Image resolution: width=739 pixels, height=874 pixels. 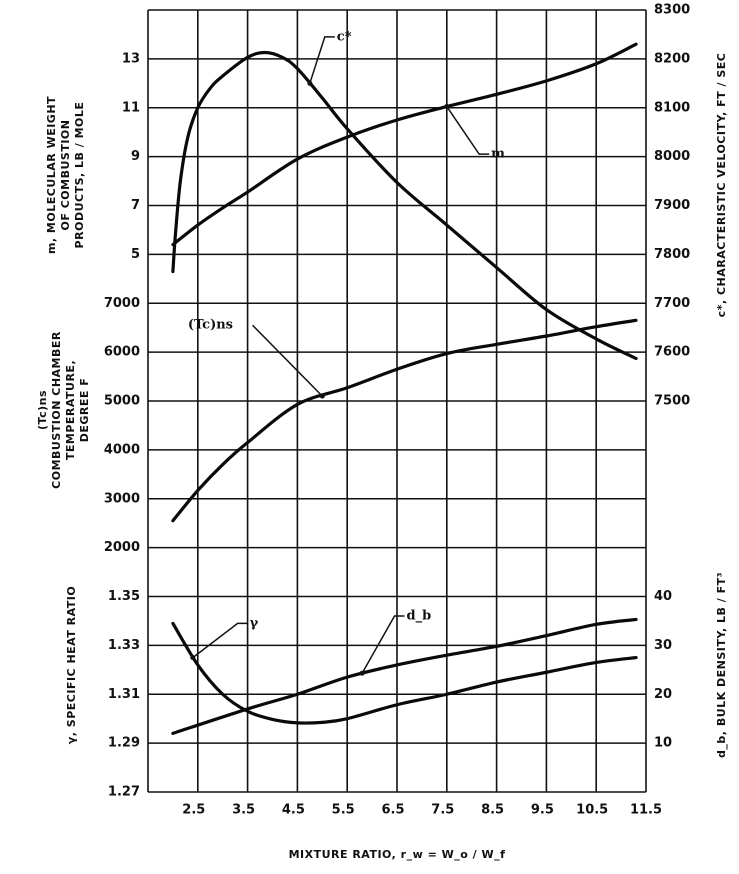 I want to click on molecular-weight-axis-title: OF COMBUSTION, so click(x=65, y=175).